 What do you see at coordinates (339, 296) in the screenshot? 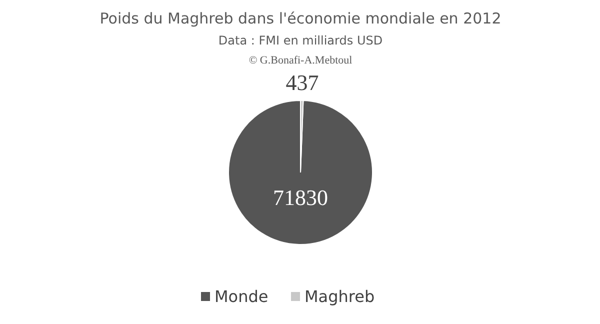
I see `legend-label: Maghreb` at bounding box center [339, 296].